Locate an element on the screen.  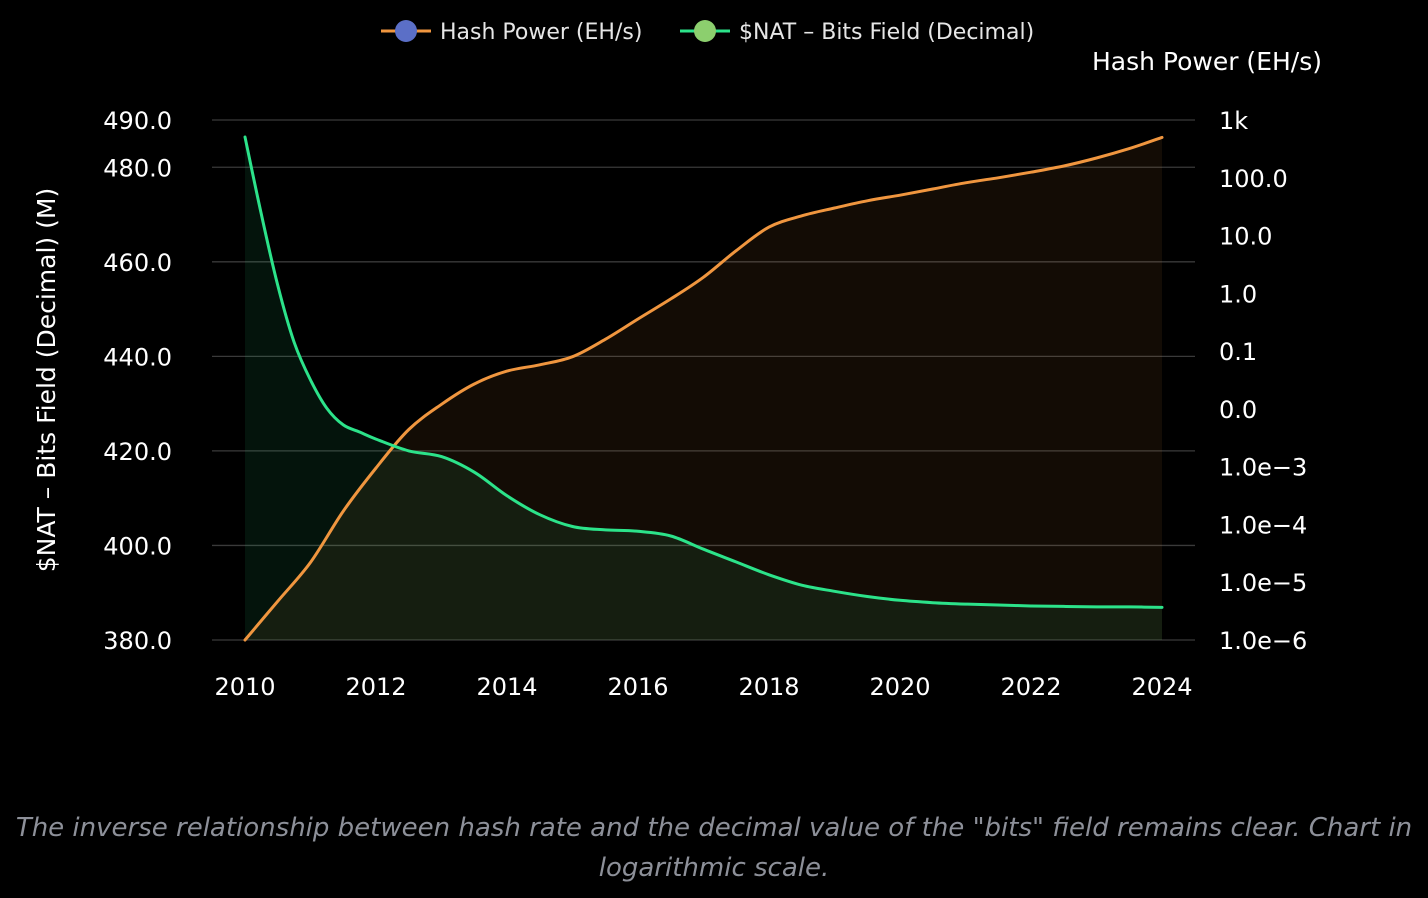
left-tick-label: 420.0 is located at coordinates (137, 452).